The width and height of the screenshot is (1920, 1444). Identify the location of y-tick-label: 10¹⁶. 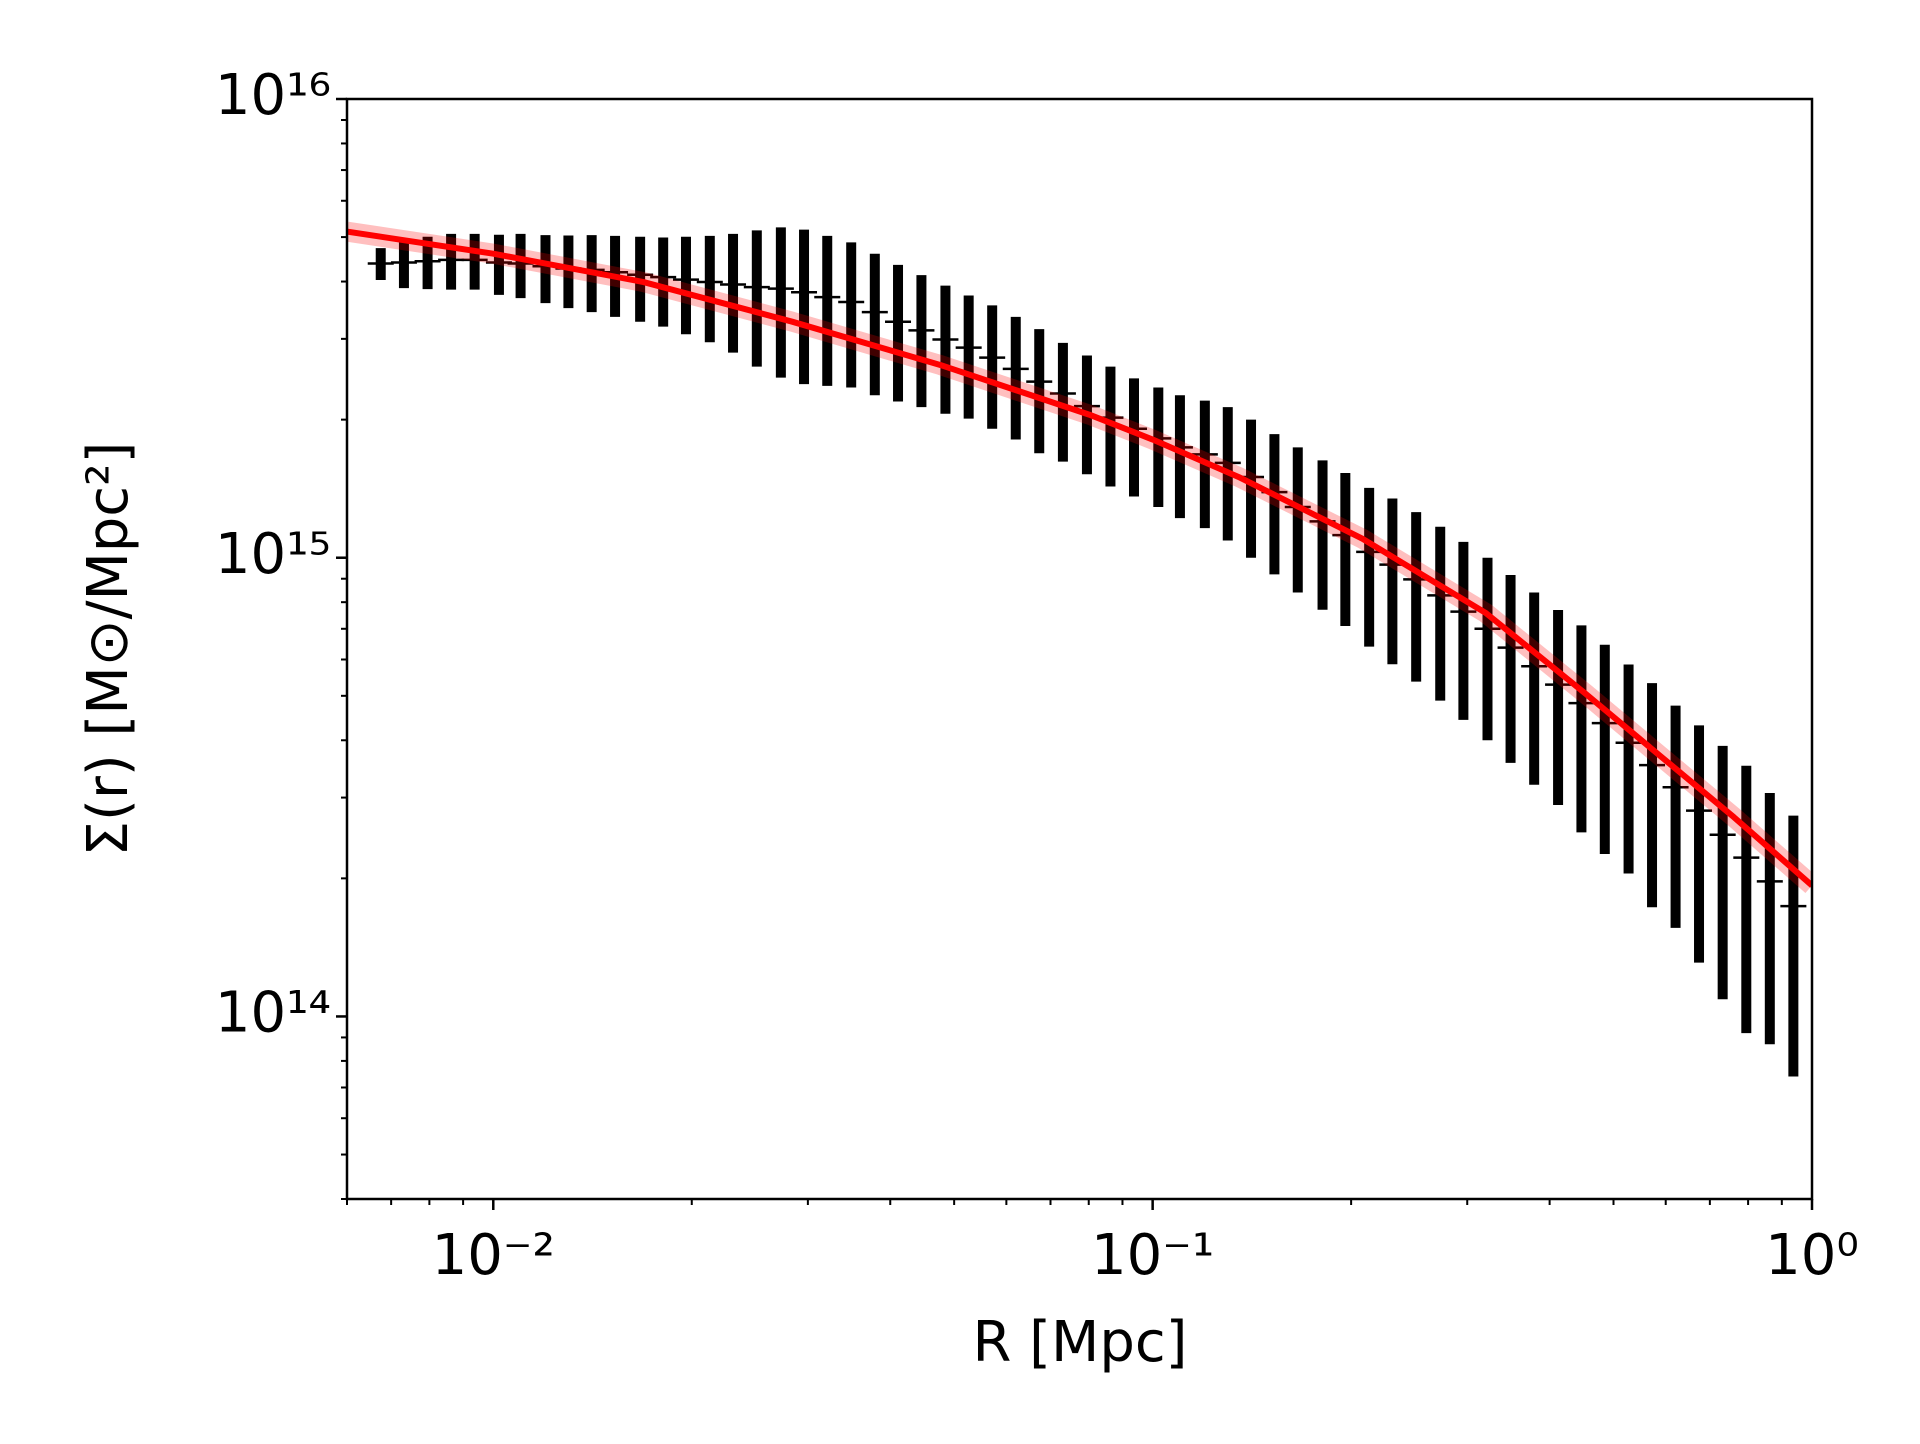
(273, 95).